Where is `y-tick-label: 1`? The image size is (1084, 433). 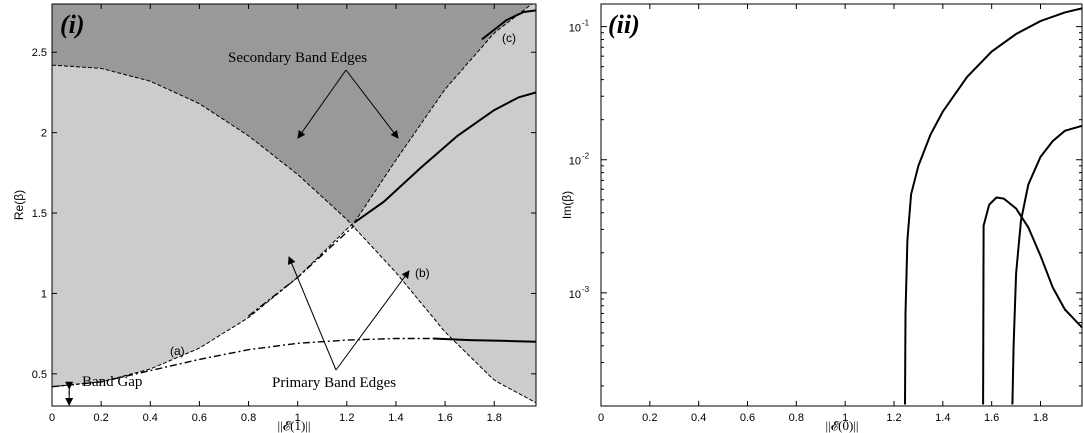
y-tick-label: 1 is located at coordinates (44, 294).